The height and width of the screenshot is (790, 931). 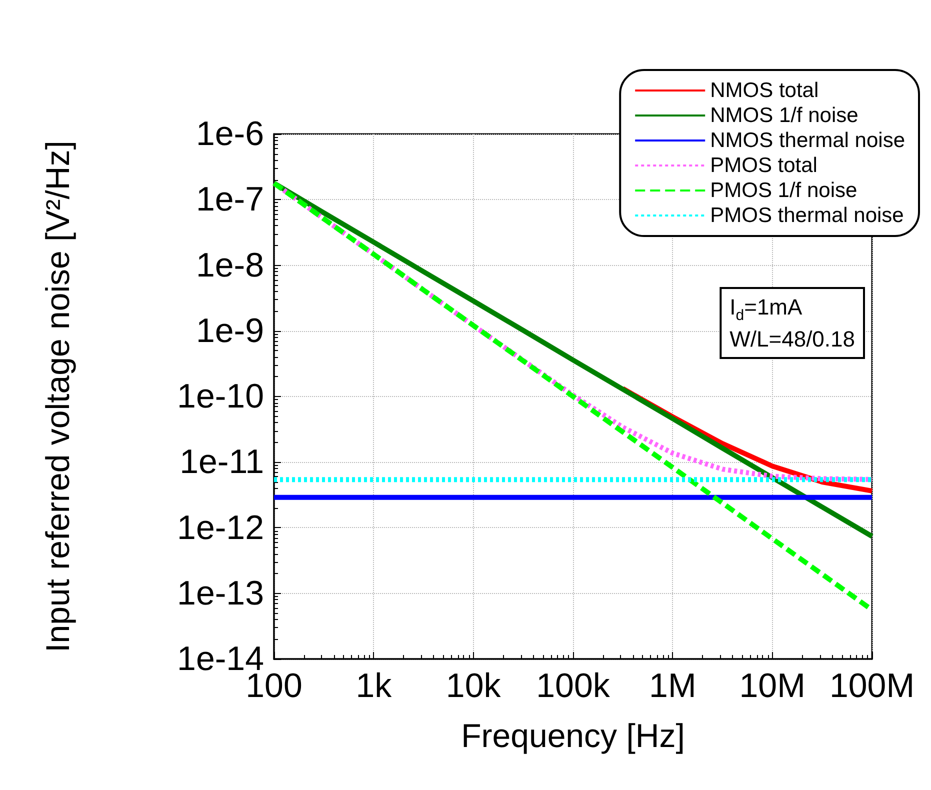 What do you see at coordinates (764, 165) in the screenshot?
I see `legend-label: PMOS total` at bounding box center [764, 165].